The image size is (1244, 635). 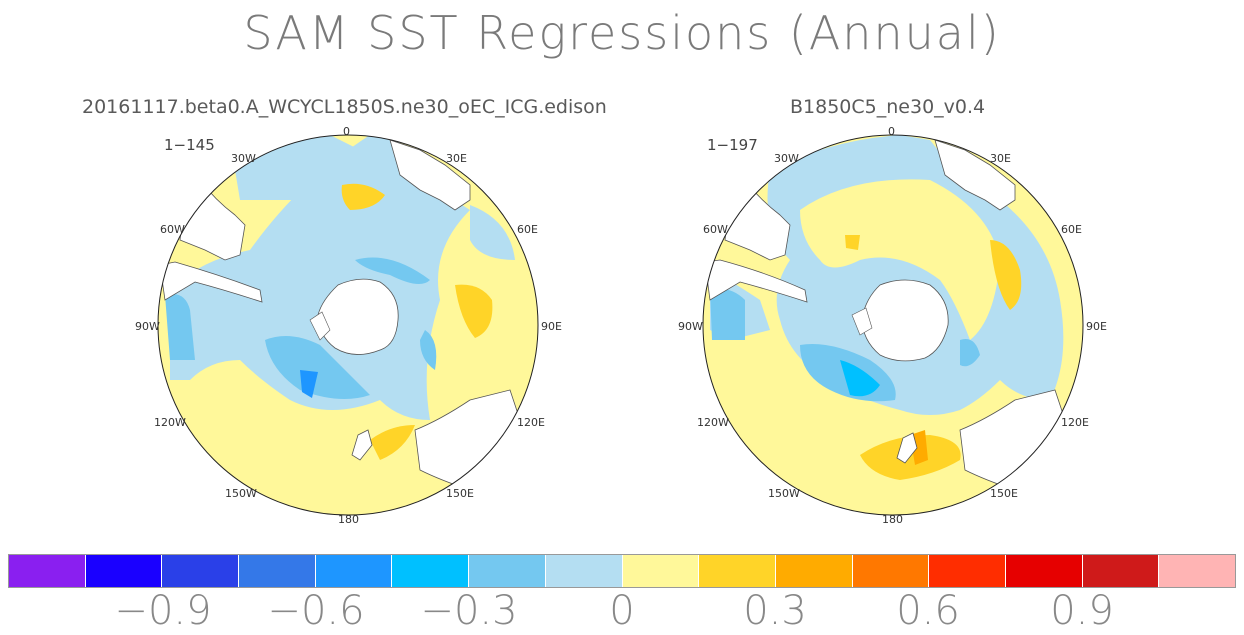 I want to click on p1-lon-150w: 150W, so click(x=241, y=493).